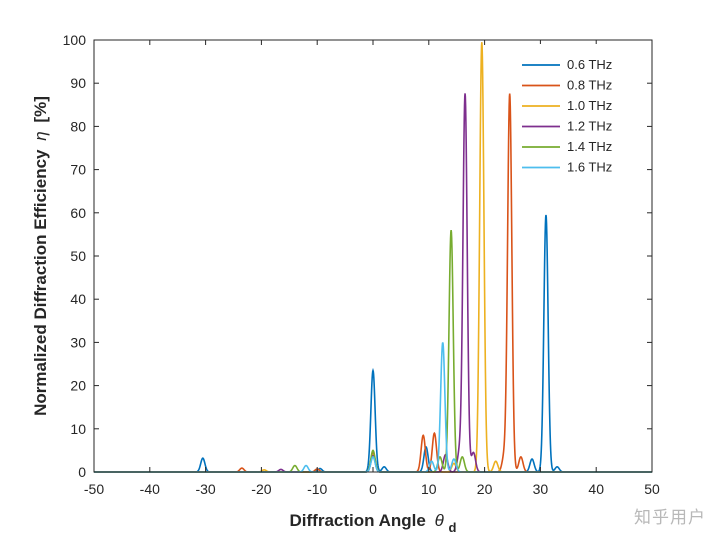  What do you see at coordinates (94, 489) in the screenshot?
I see `x-tick-label: -50` at bounding box center [94, 489].